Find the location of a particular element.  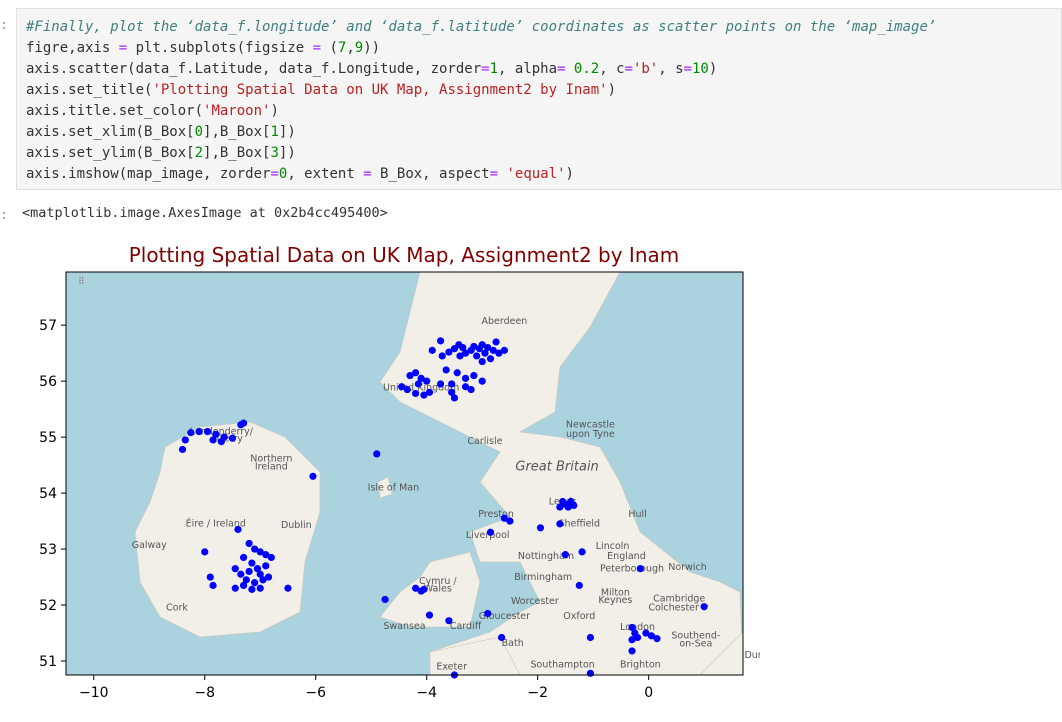

y-tick-label: 52 is located at coordinates (48, 606).